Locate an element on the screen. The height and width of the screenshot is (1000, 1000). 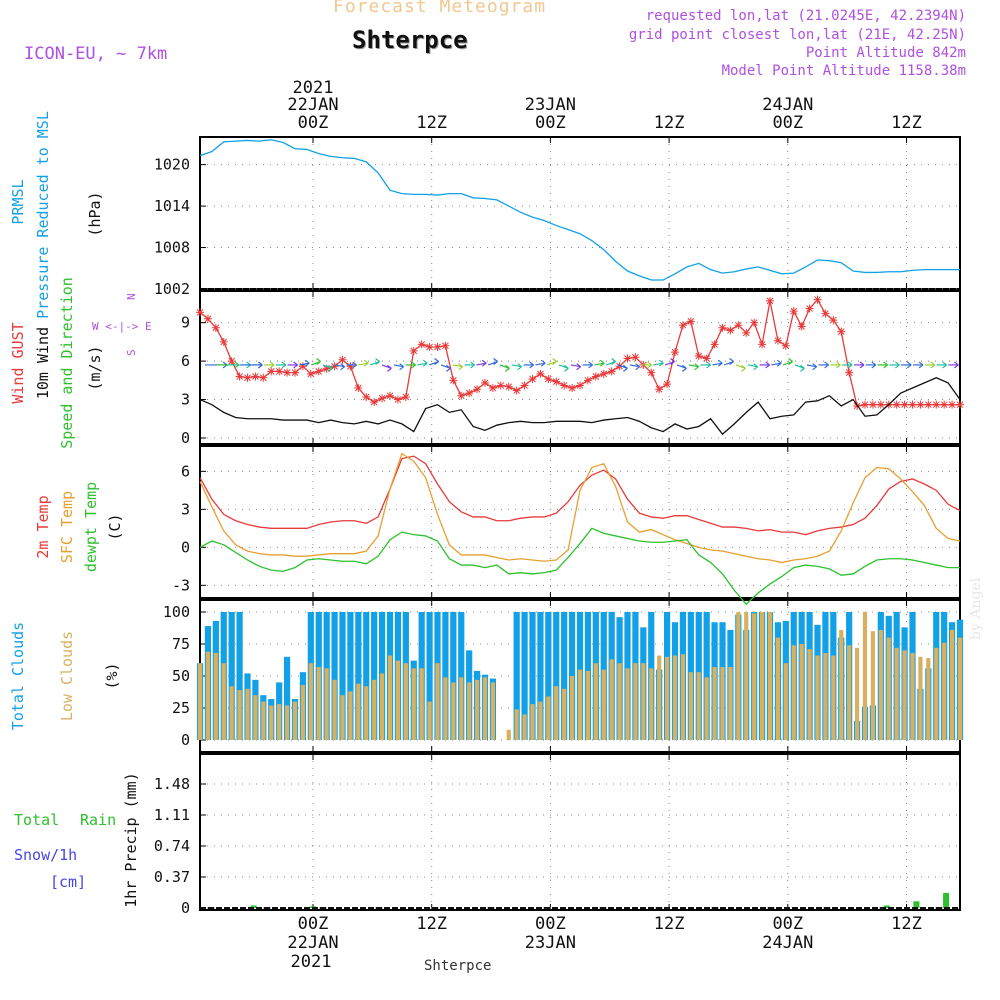
pressure-line is located at coordinates (579, 210).